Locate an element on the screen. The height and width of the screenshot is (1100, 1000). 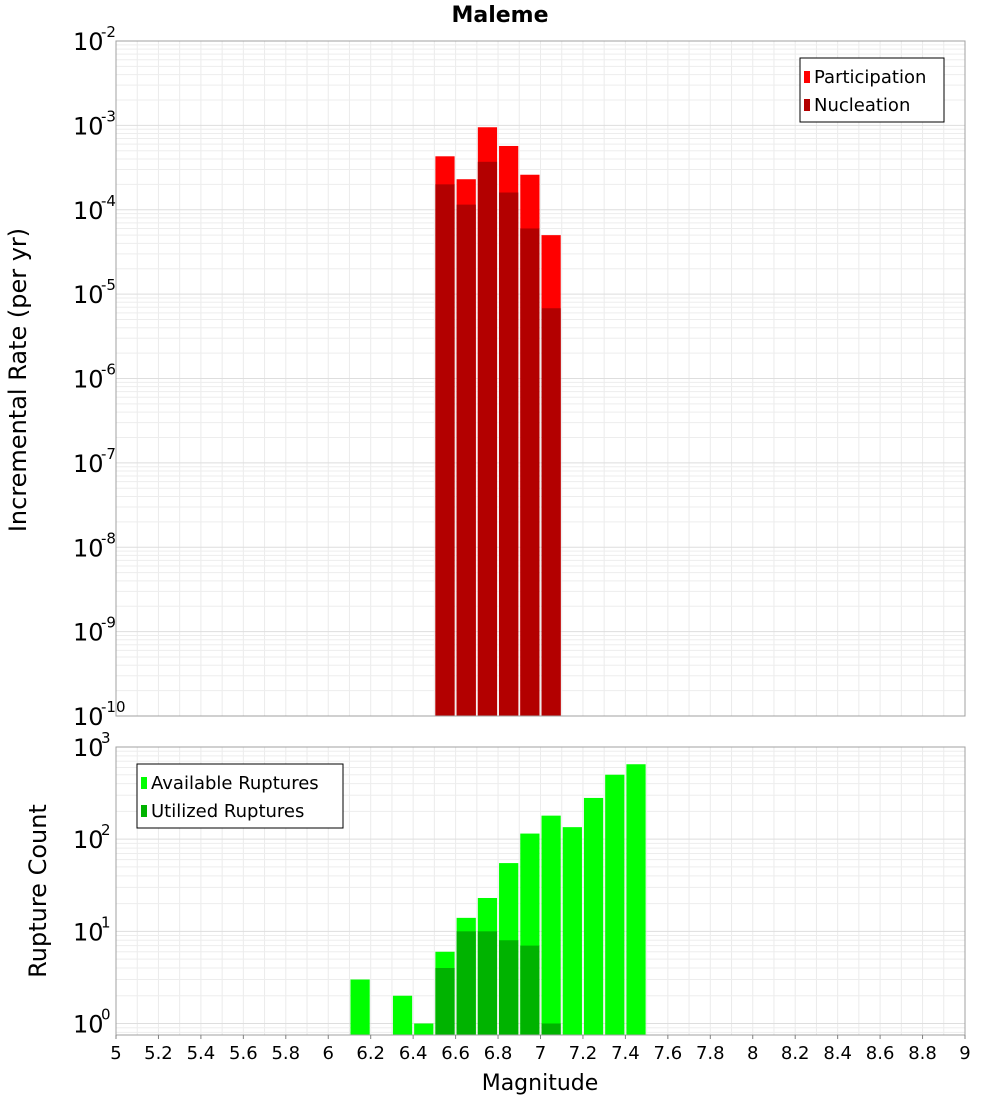
bottom-x-tick-label: 7.4 is located at coordinates (625, 1053).